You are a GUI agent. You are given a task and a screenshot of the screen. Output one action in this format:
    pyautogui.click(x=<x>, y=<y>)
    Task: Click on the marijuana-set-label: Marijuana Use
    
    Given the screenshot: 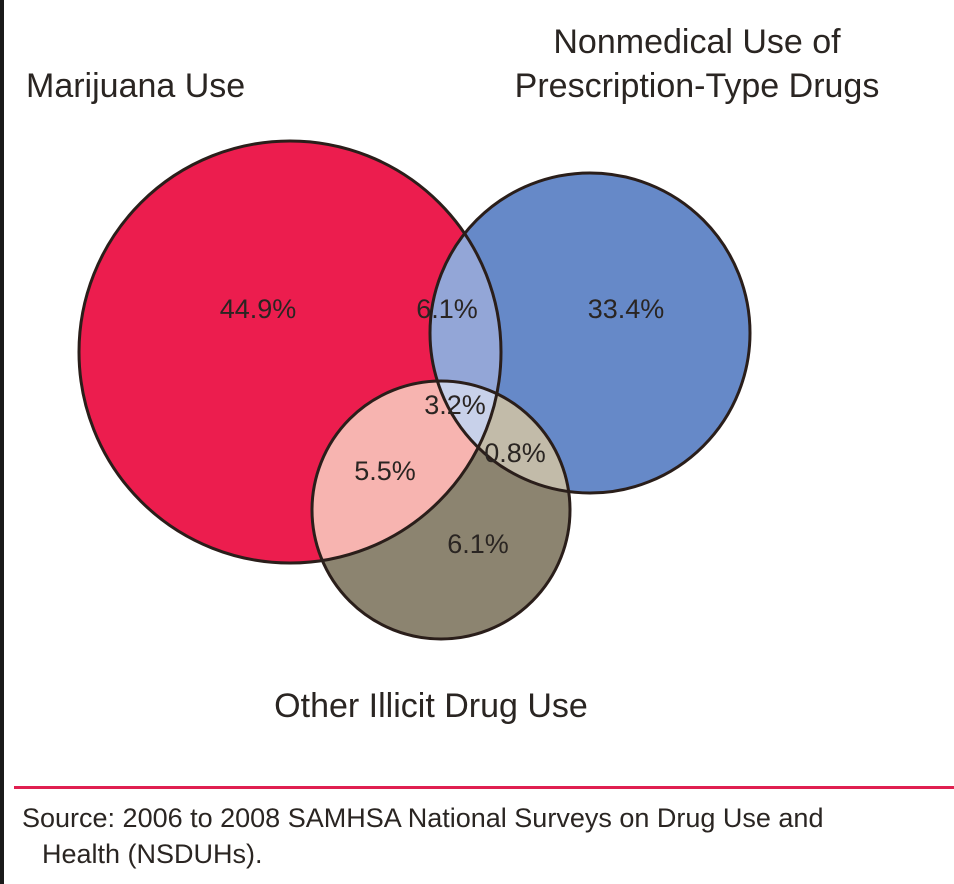 What is the action you would take?
    pyautogui.click(x=135, y=86)
    